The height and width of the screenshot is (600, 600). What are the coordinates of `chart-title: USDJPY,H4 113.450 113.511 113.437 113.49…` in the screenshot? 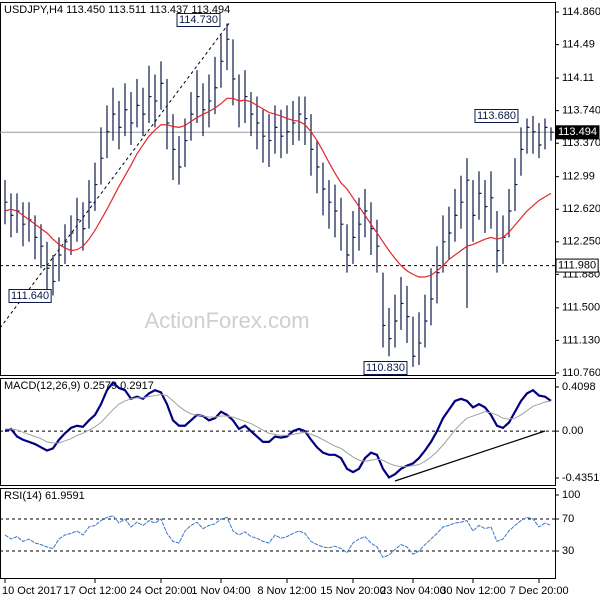 It's located at (117, 10).